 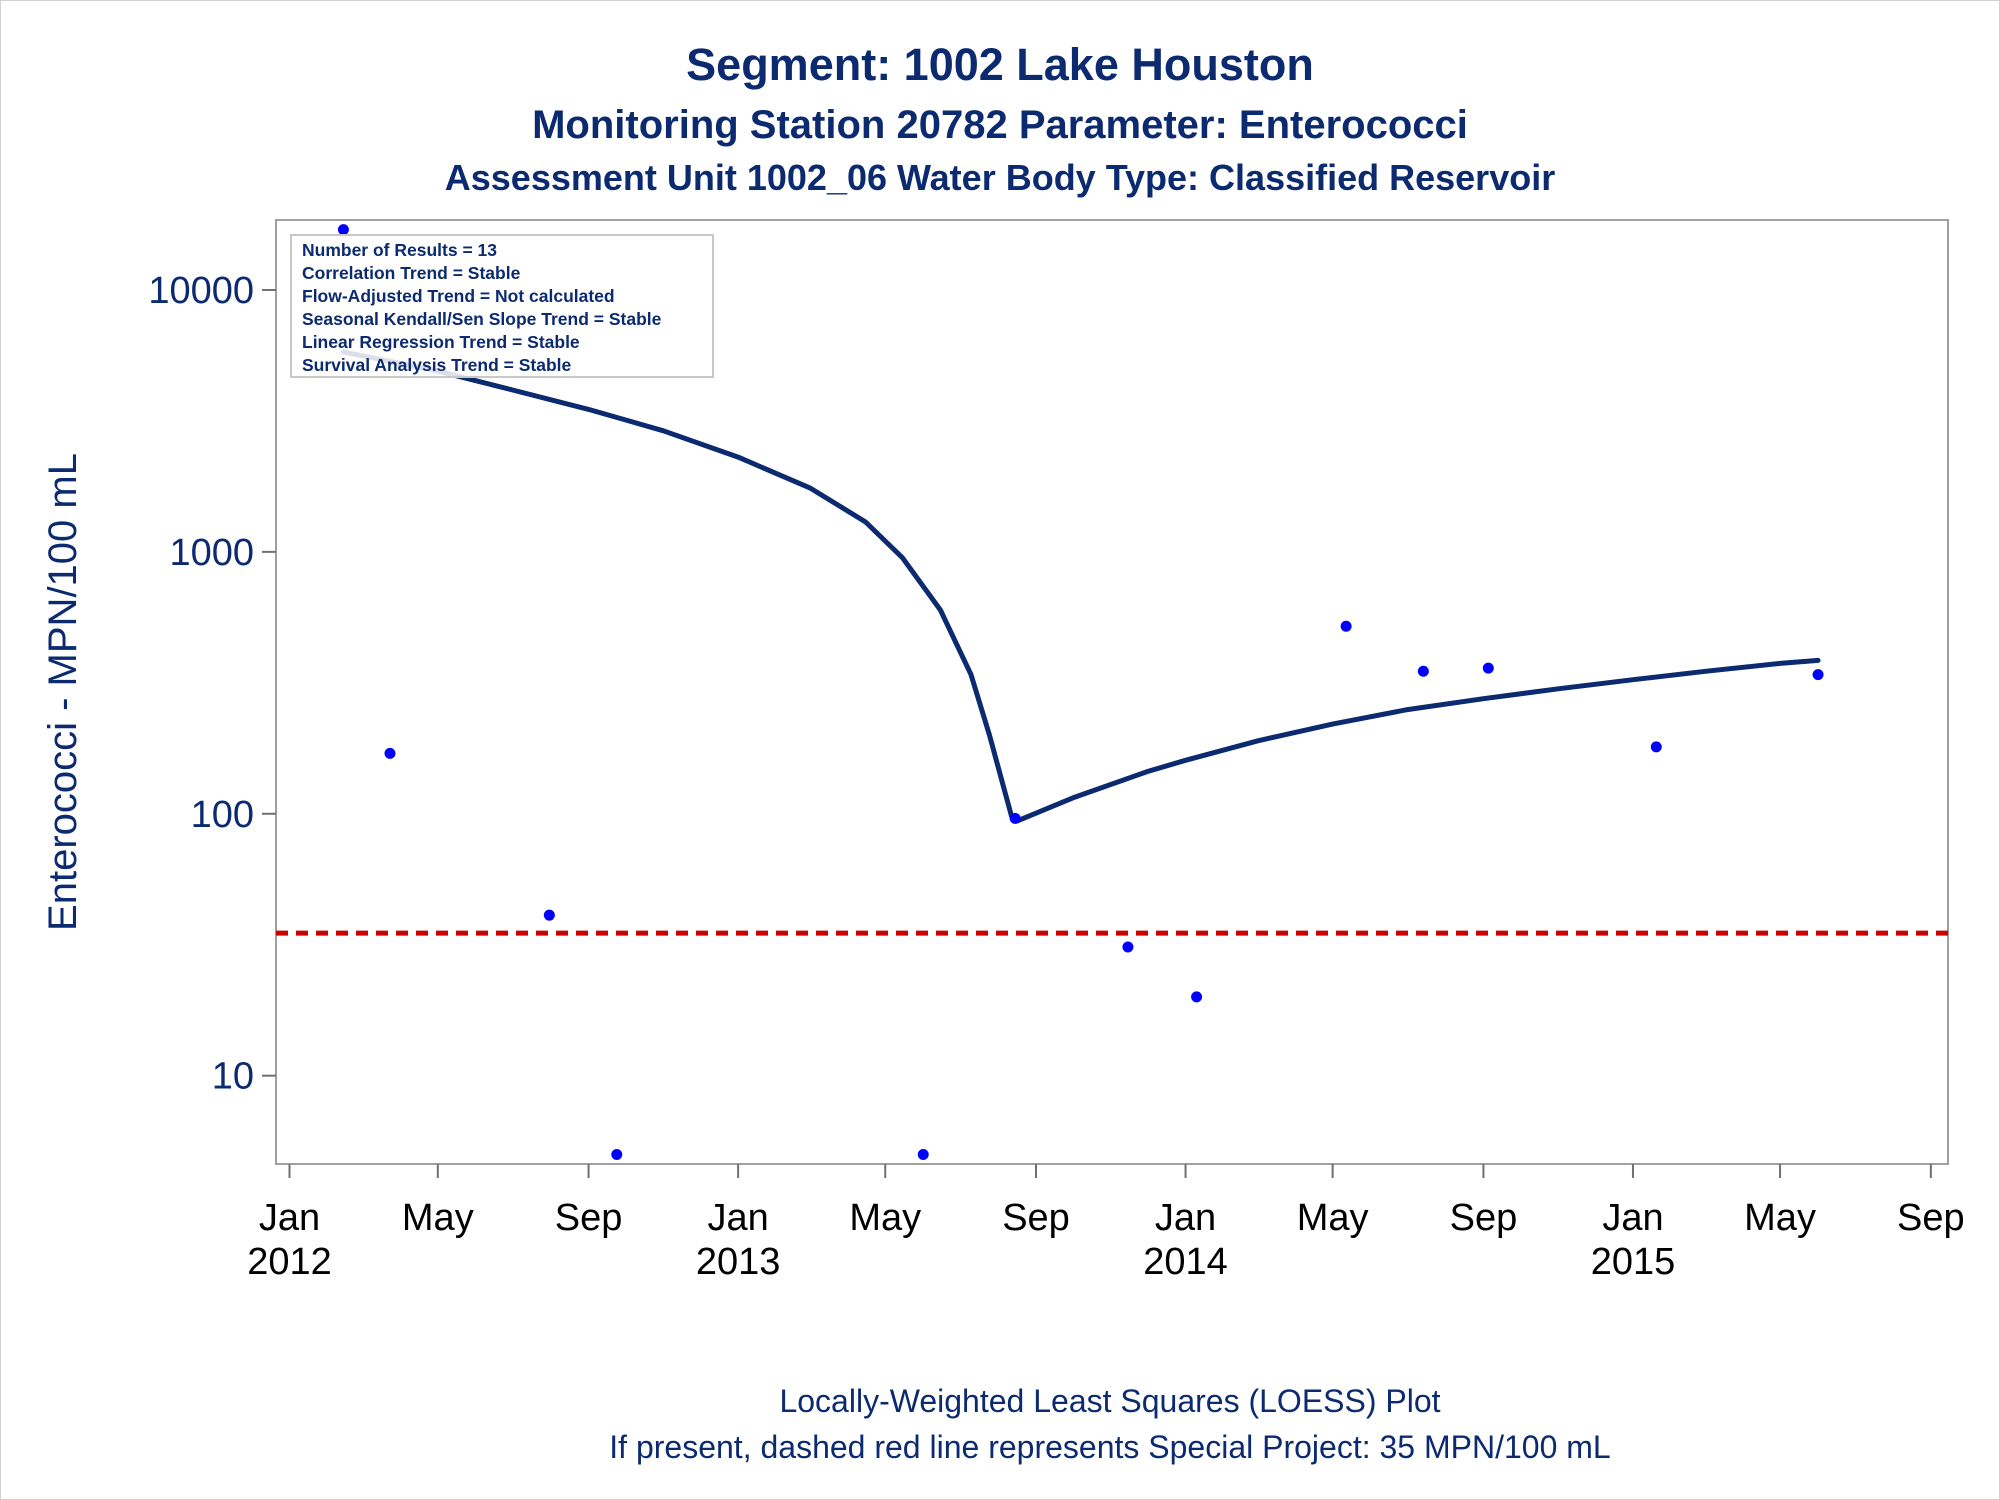 I want to click on x-tick-year-label: 2013, so click(x=738, y=1262).